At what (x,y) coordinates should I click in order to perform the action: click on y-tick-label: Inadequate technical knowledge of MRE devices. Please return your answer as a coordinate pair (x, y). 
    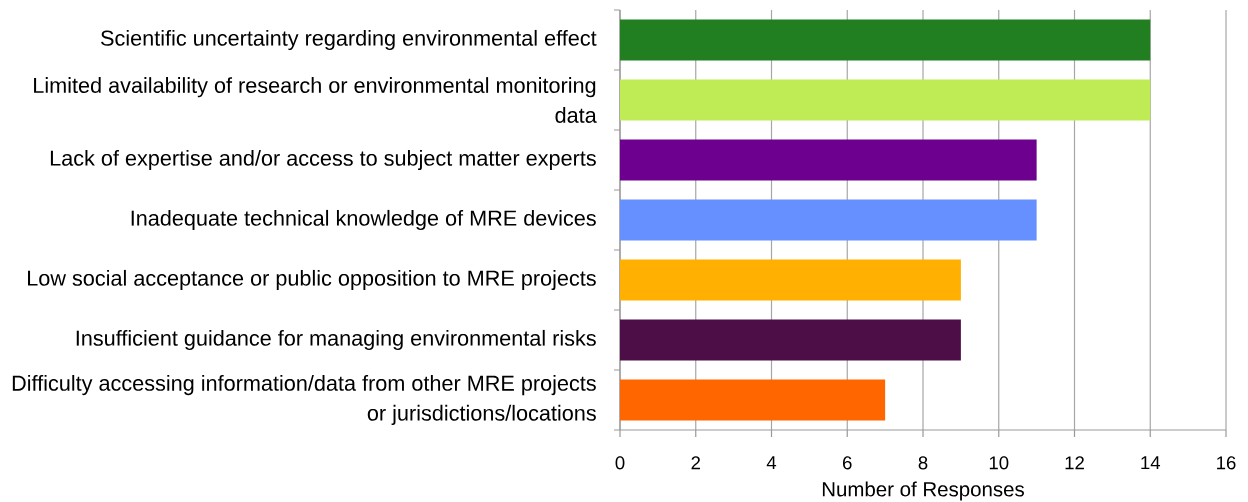
    Looking at the image, I should click on (363, 220).